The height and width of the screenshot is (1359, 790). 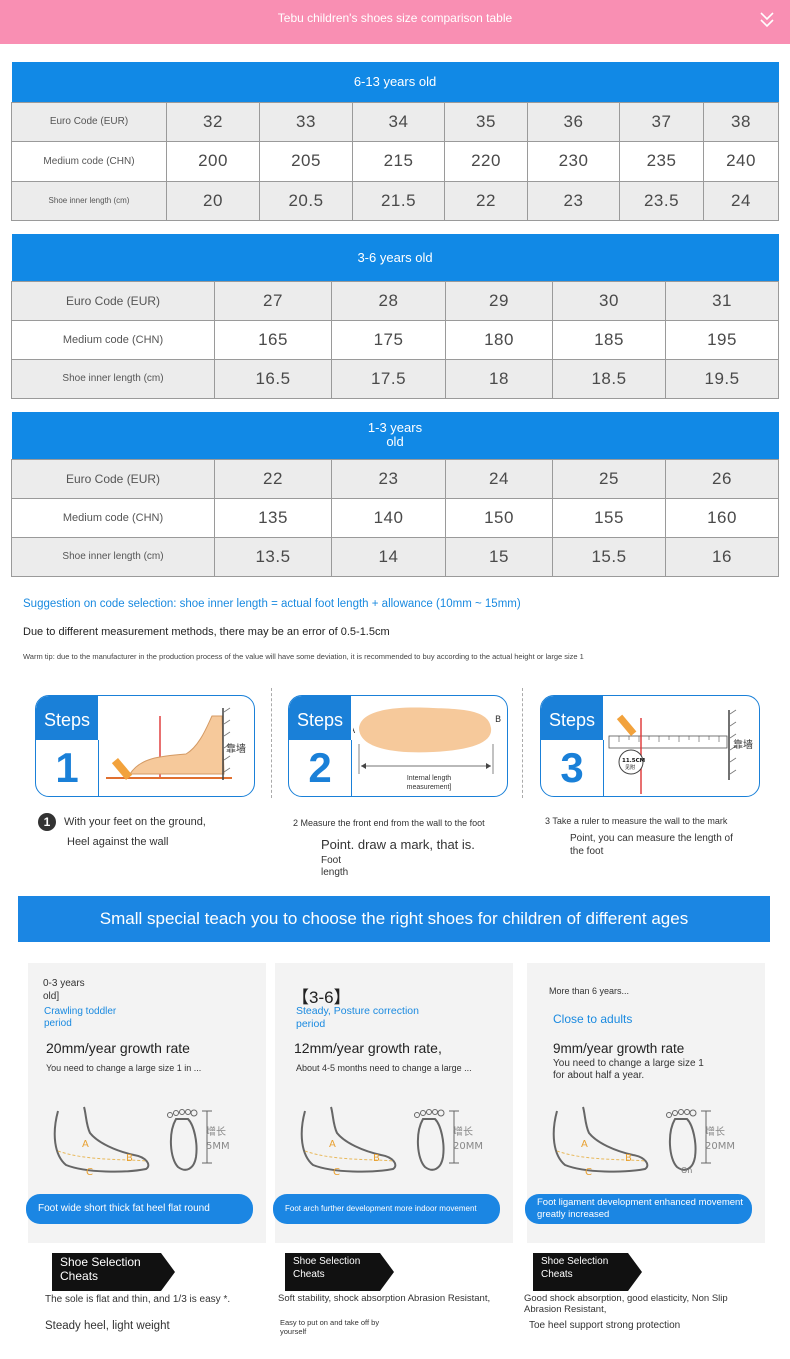 What do you see at coordinates (651, 838) in the screenshot?
I see `step-3-text-2: Point, you can measure the length of` at bounding box center [651, 838].